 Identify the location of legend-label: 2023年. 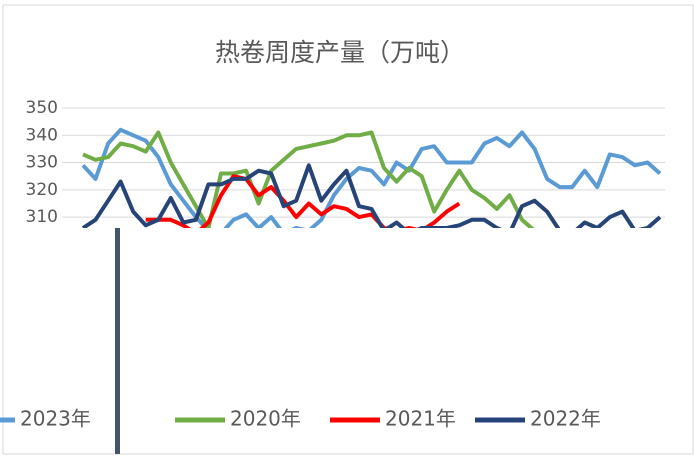
(55, 419).